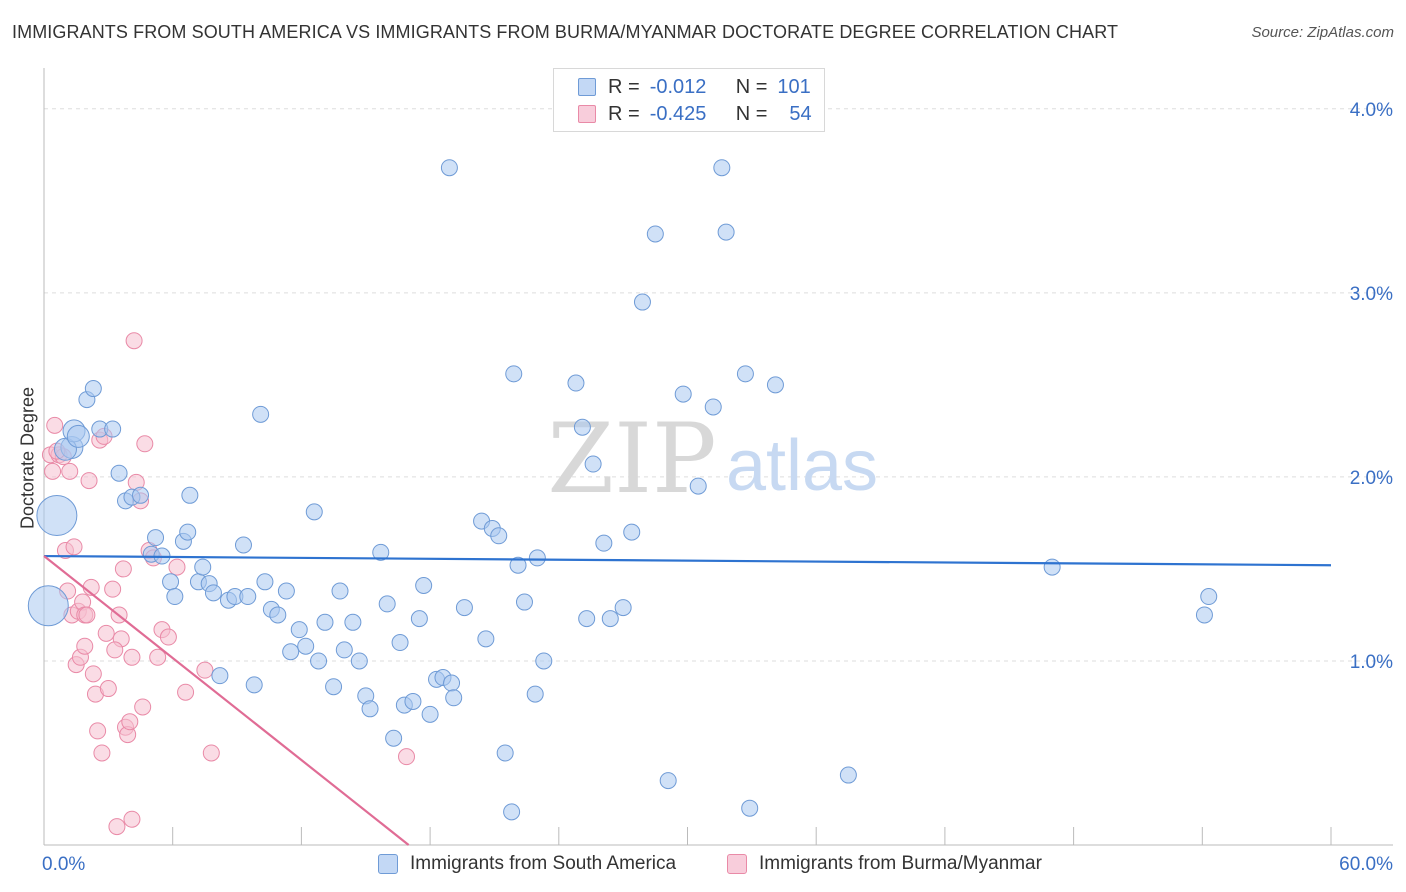 The height and width of the screenshot is (892, 1406). Describe the element at coordinates (794, 86) in the screenshot. I see `legend-n-value: 101` at that location.